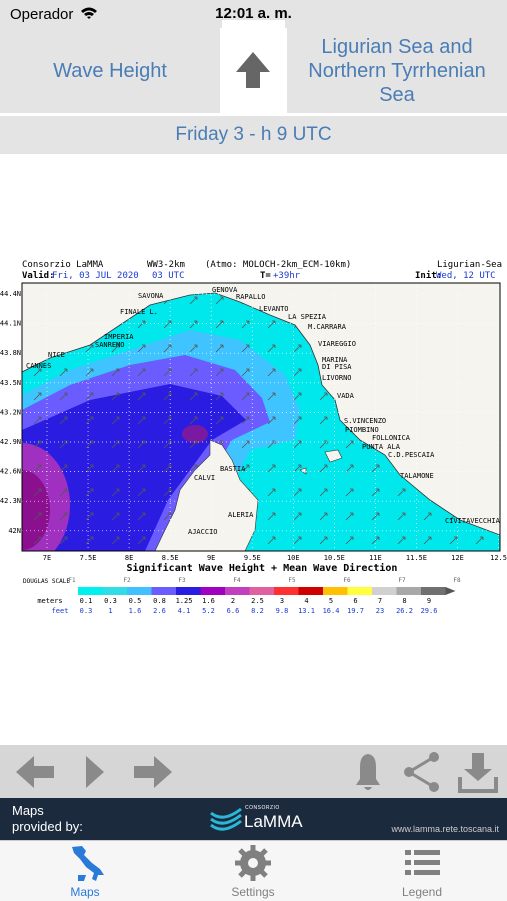 The image size is (507, 901). What do you see at coordinates (422, 862) in the screenshot?
I see `legend-icon` at bounding box center [422, 862].